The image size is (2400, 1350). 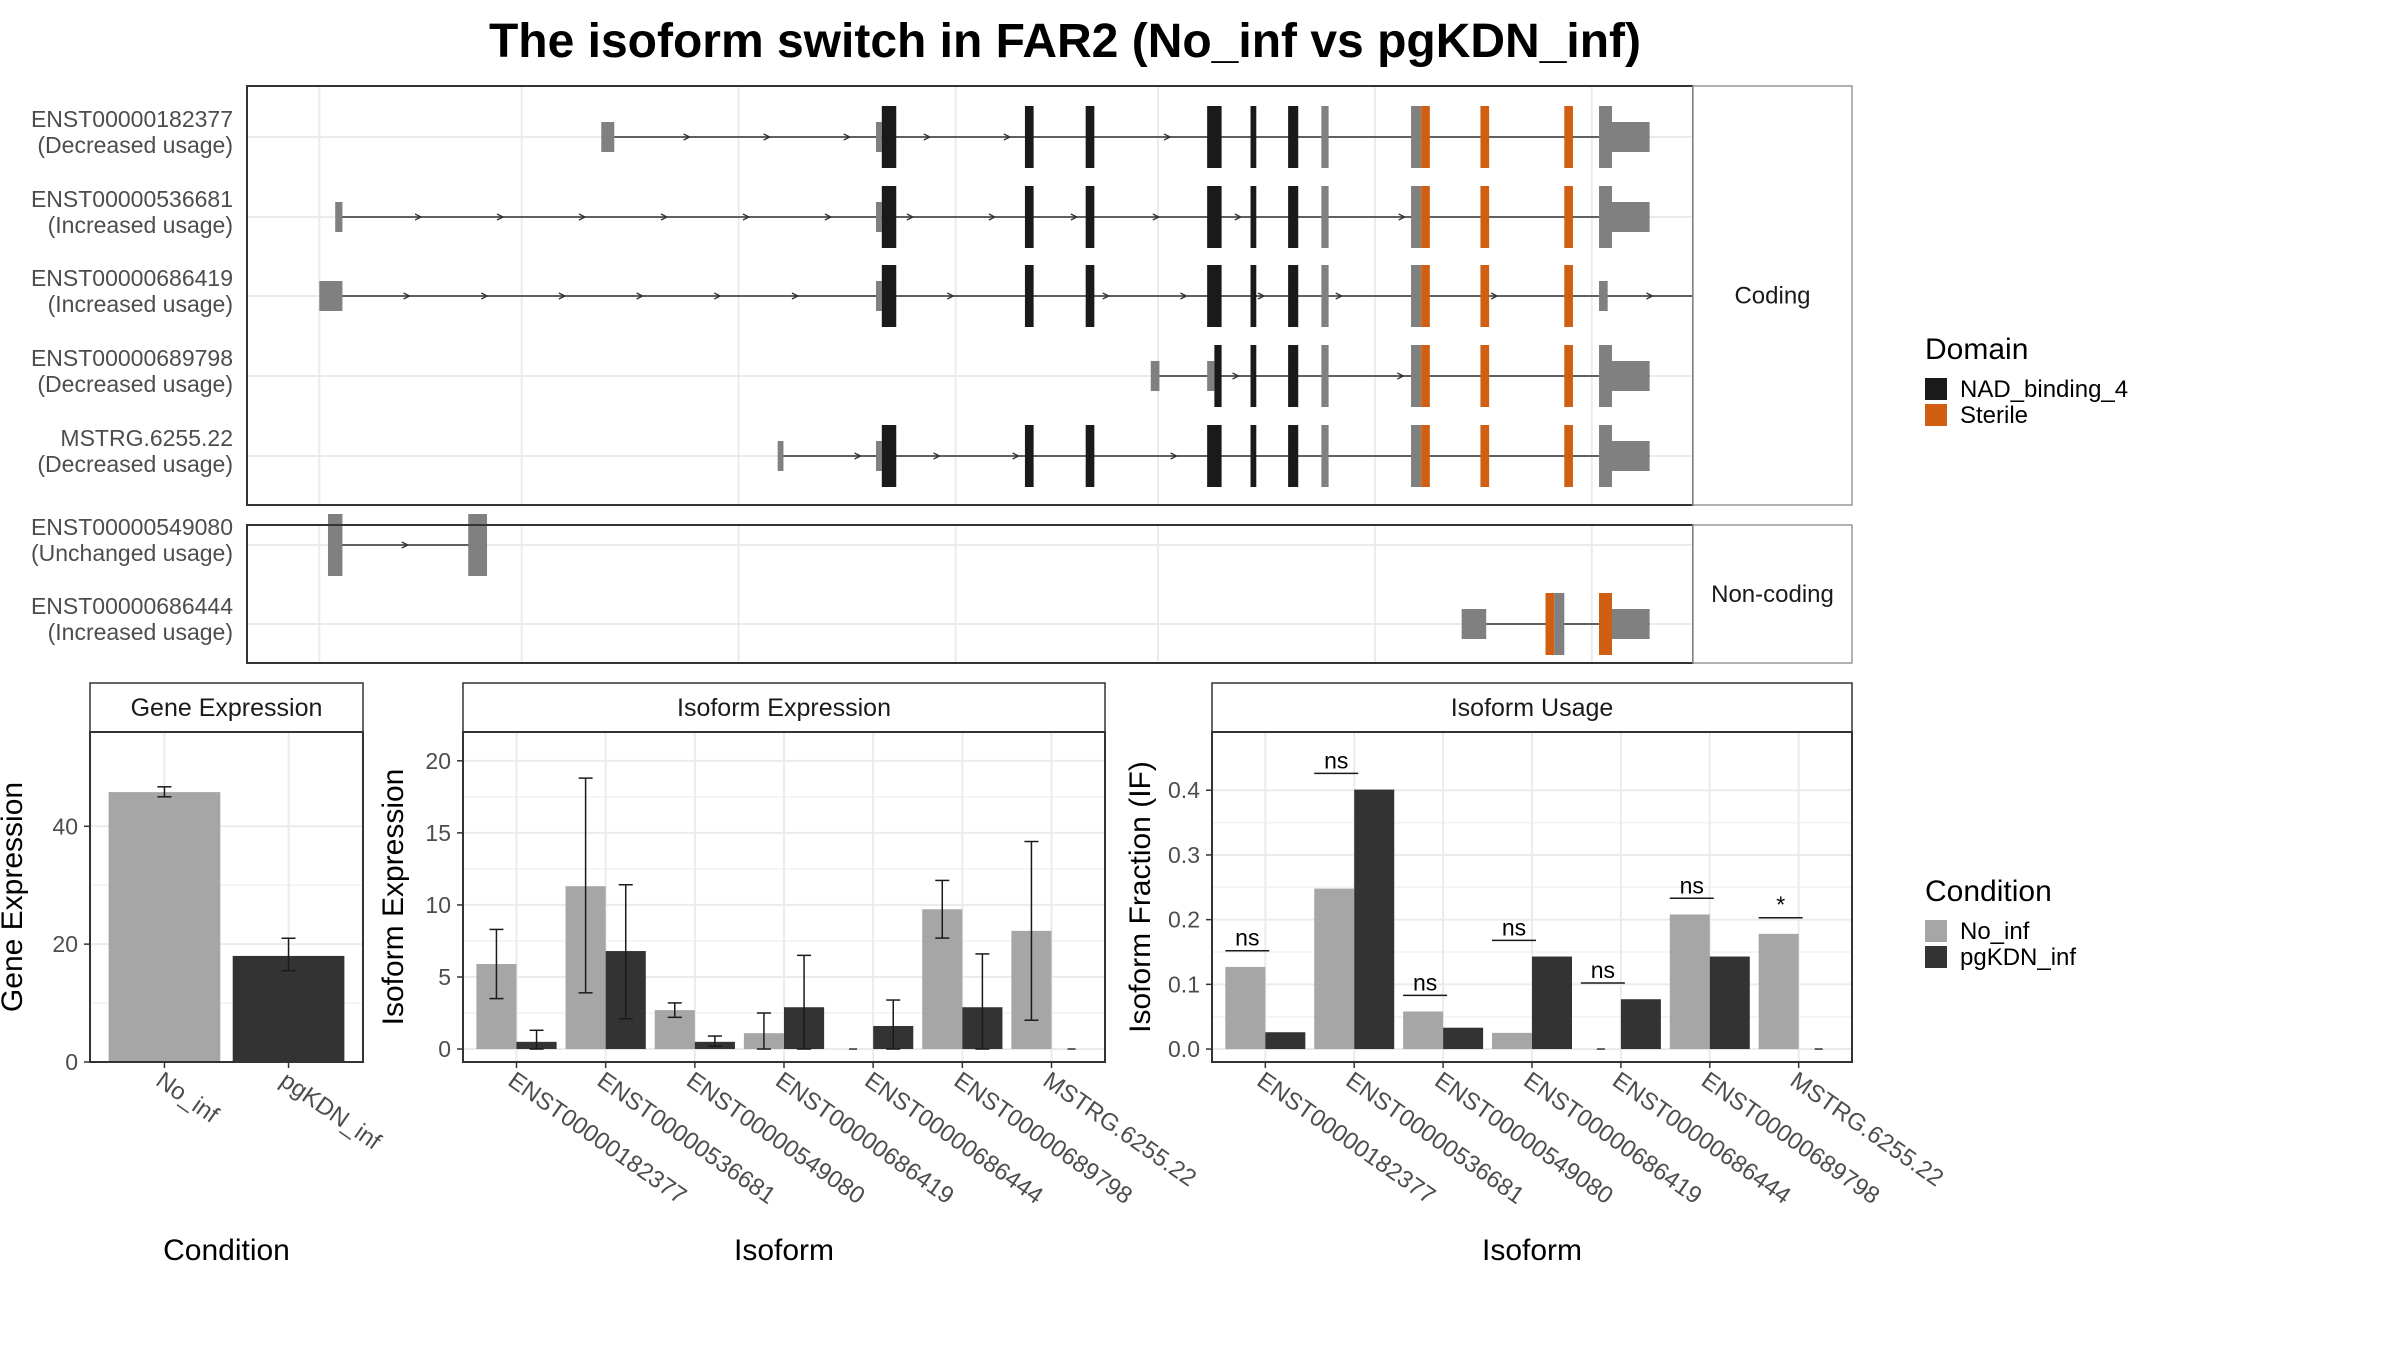 What do you see at coordinates (227, 708) in the screenshot?
I see `panel-strip-title: Gene Expression` at bounding box center [227, 708].